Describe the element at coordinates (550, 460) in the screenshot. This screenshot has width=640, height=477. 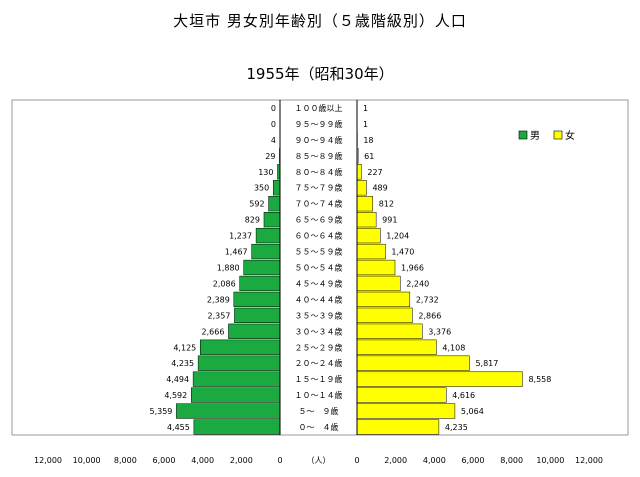
I see `x-tick-label-female: 10,000` at that location.